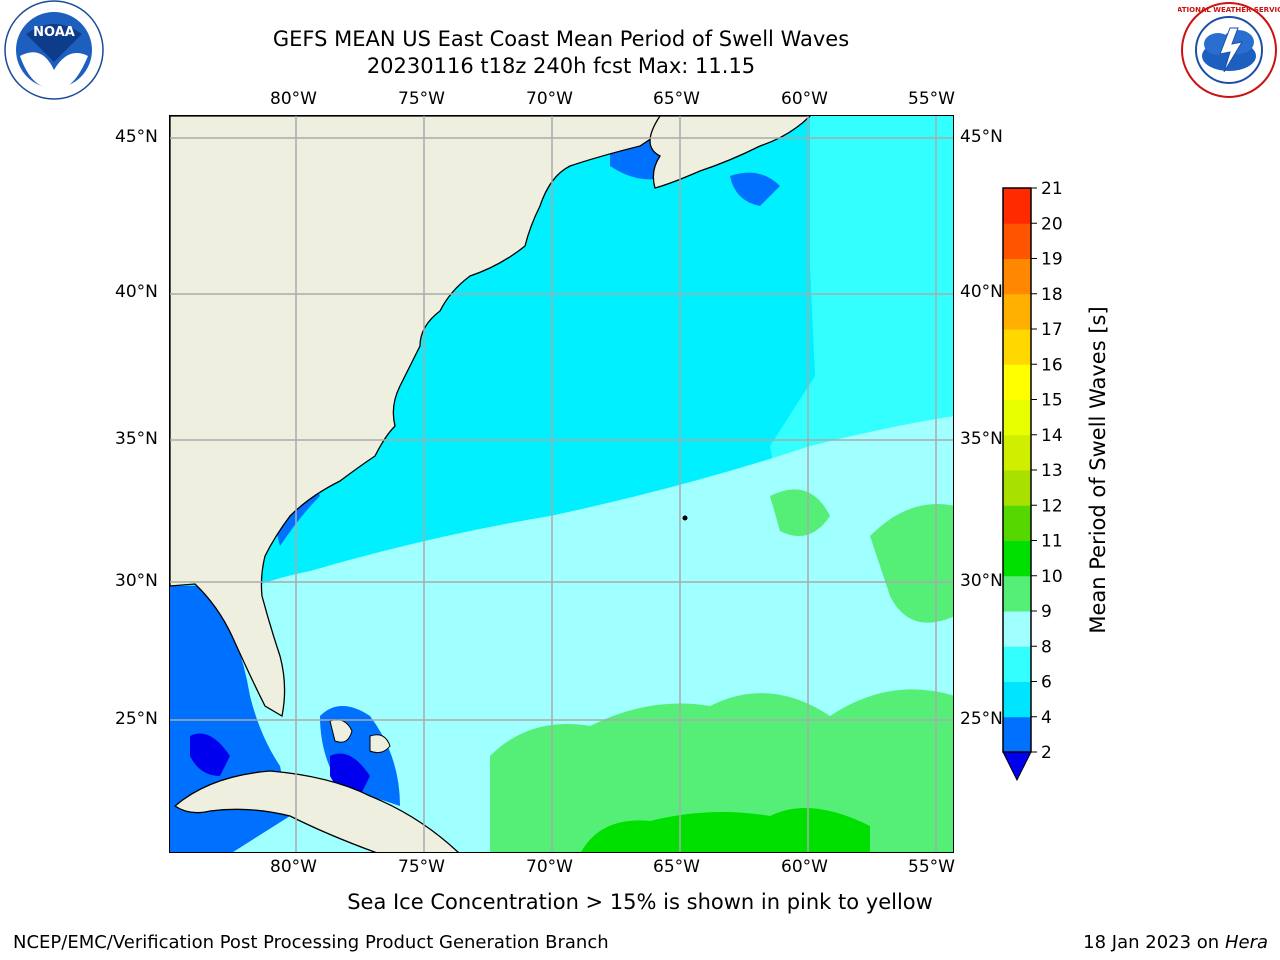  Describe the element at coordinates (421, 867) in the screenshot. I see `lon-label-bottom: 75°W` at that location.